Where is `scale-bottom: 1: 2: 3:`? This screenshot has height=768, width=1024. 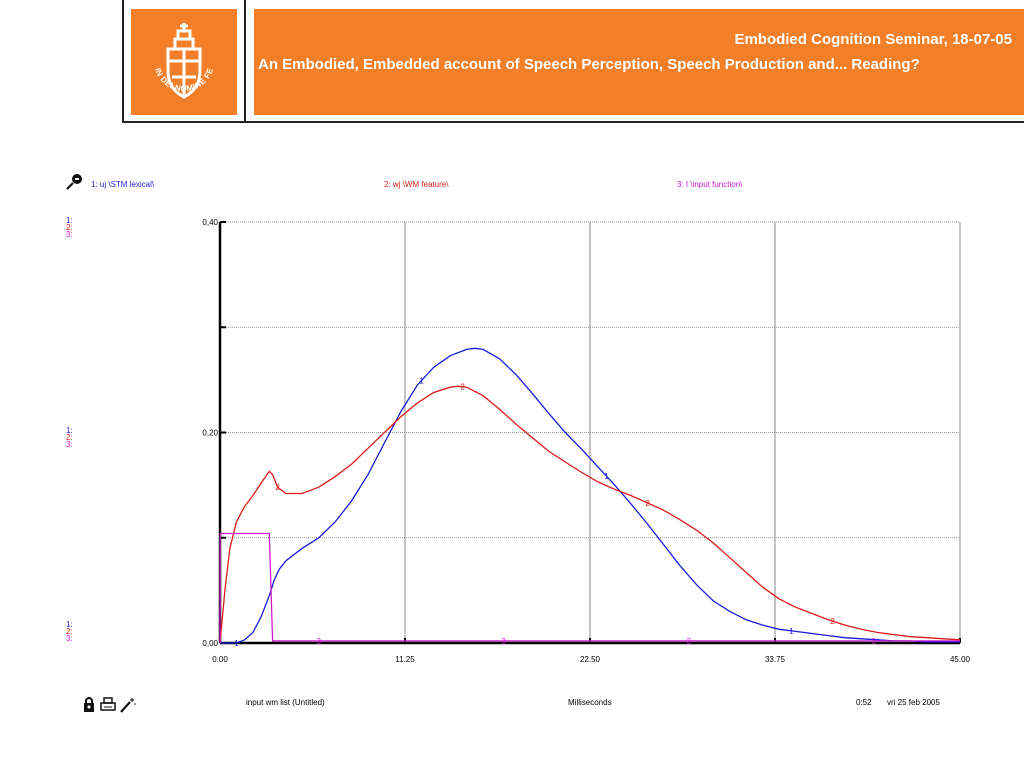
scale-bottom: 1: 2: 3: is located at coordinates (69, 631).